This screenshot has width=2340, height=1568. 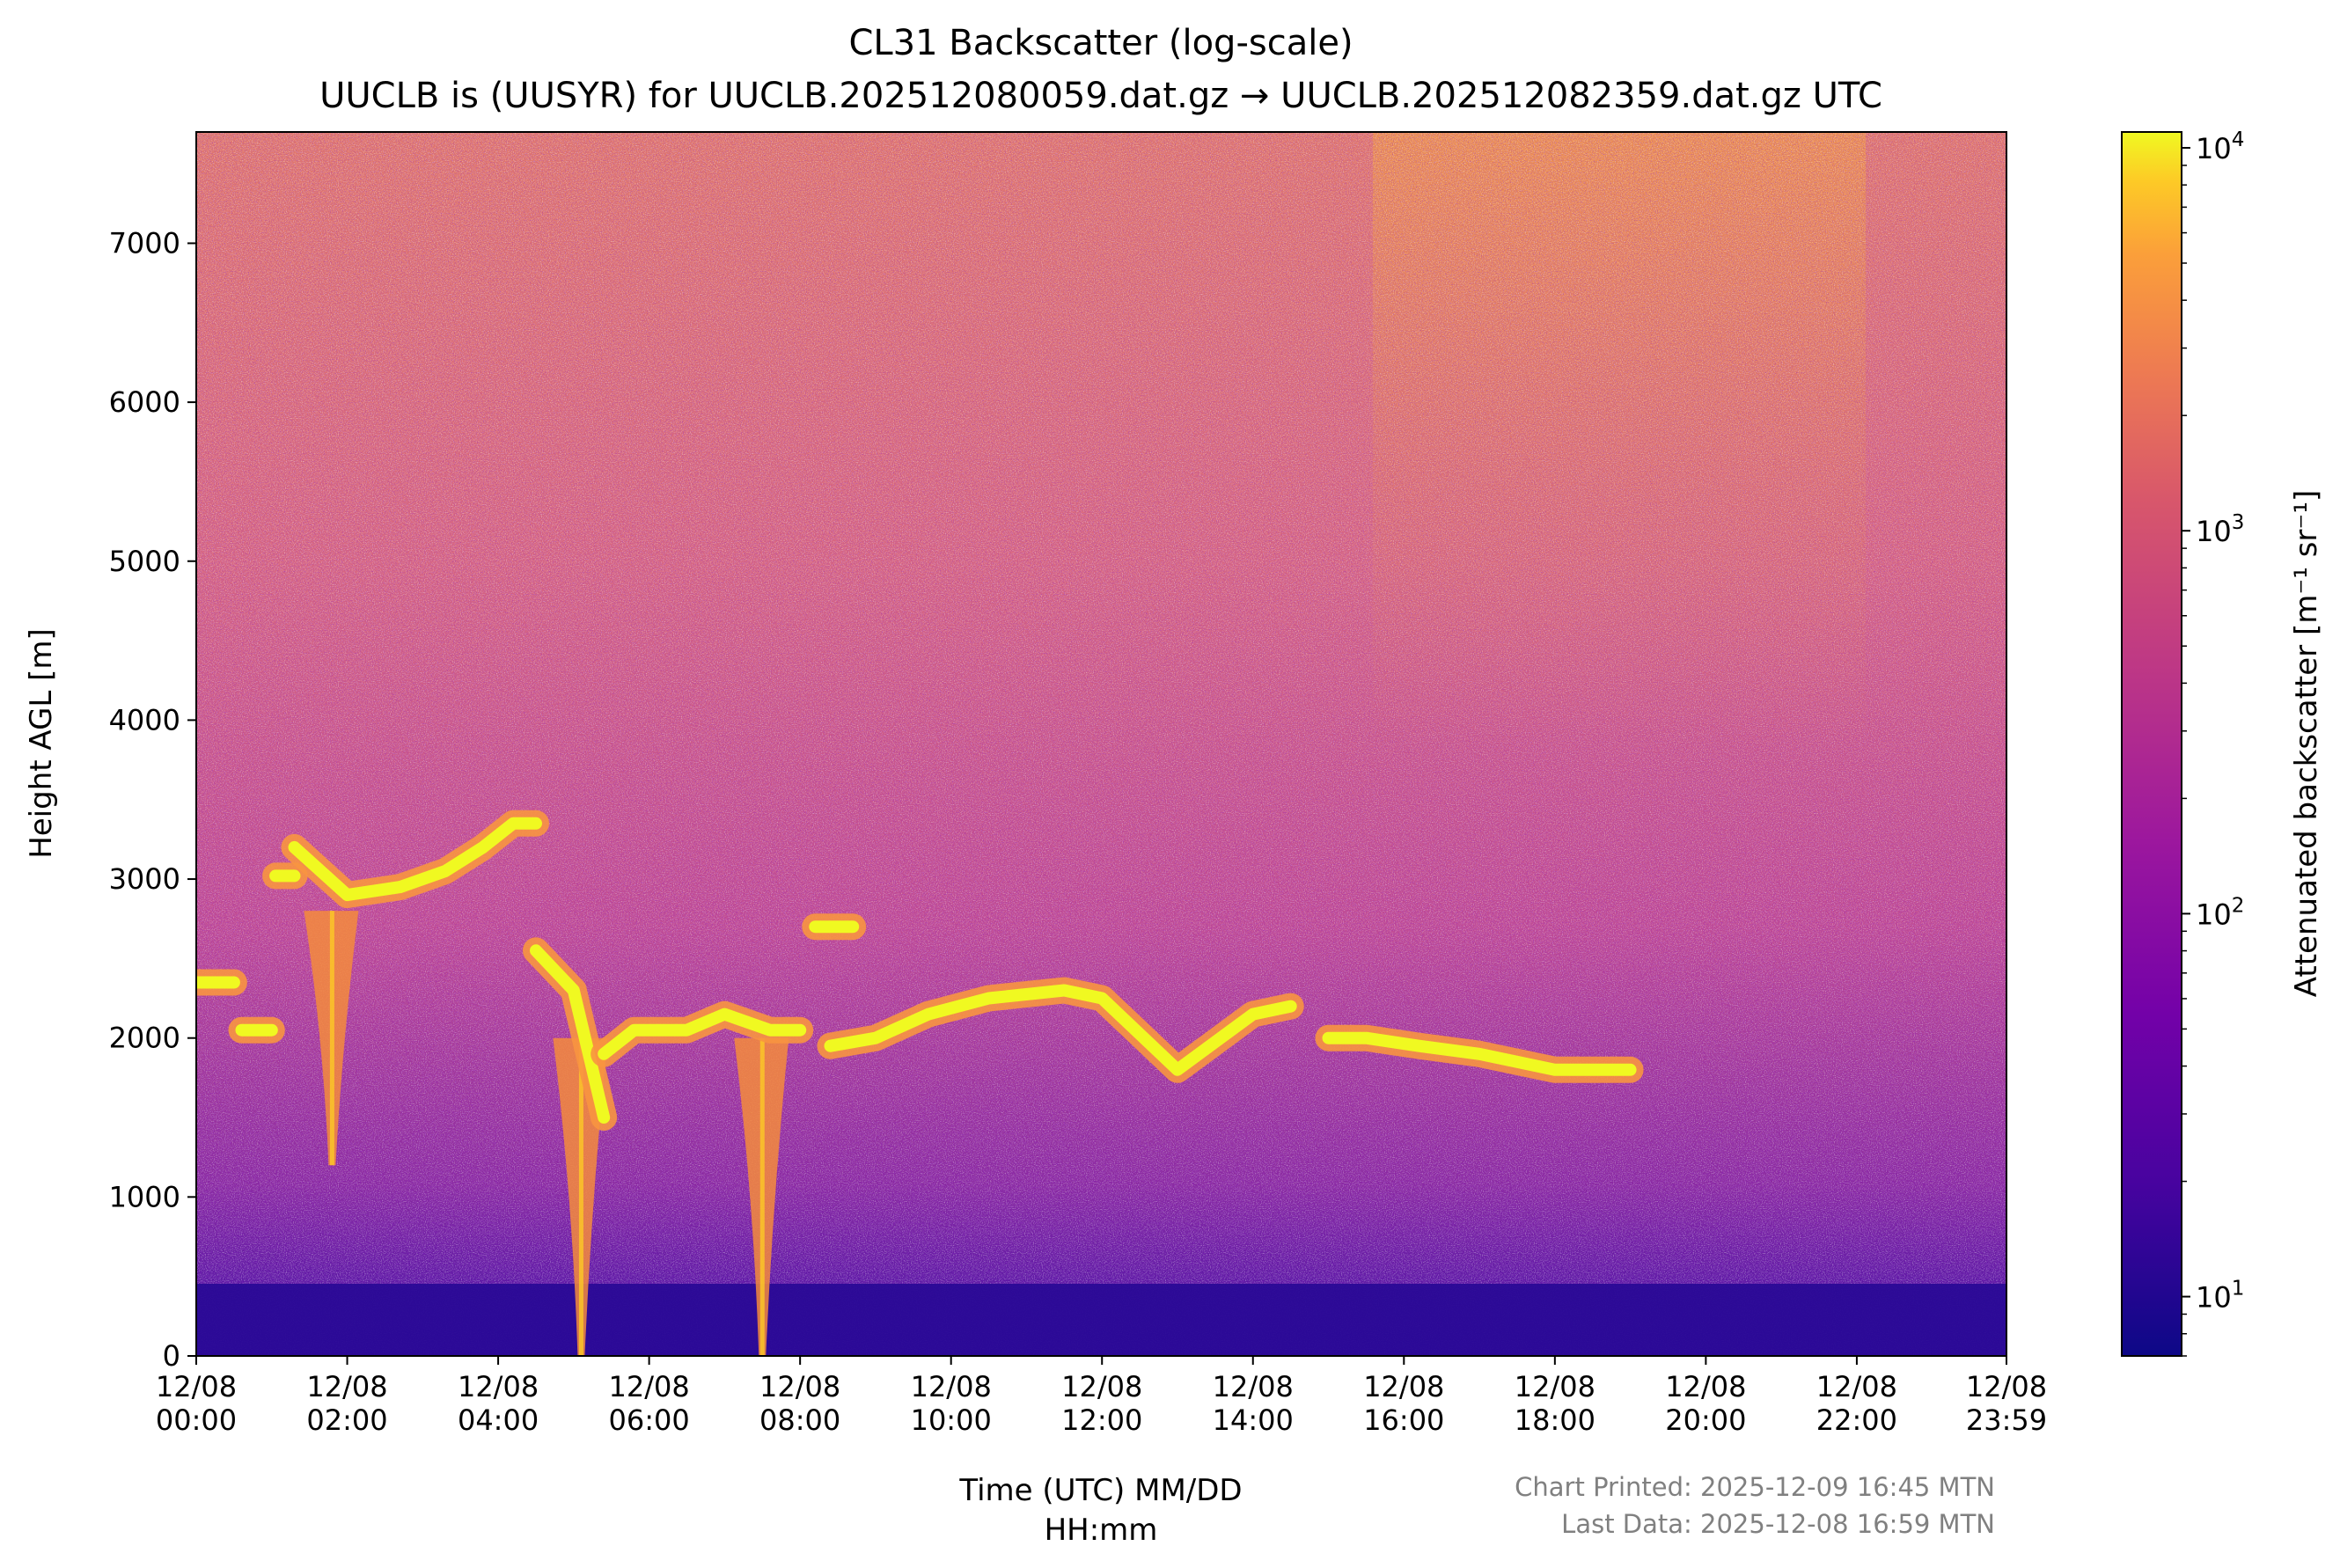 I want to click on chart-title: CL31 Backscatter (log-scale), so click(x=1100, y=43).